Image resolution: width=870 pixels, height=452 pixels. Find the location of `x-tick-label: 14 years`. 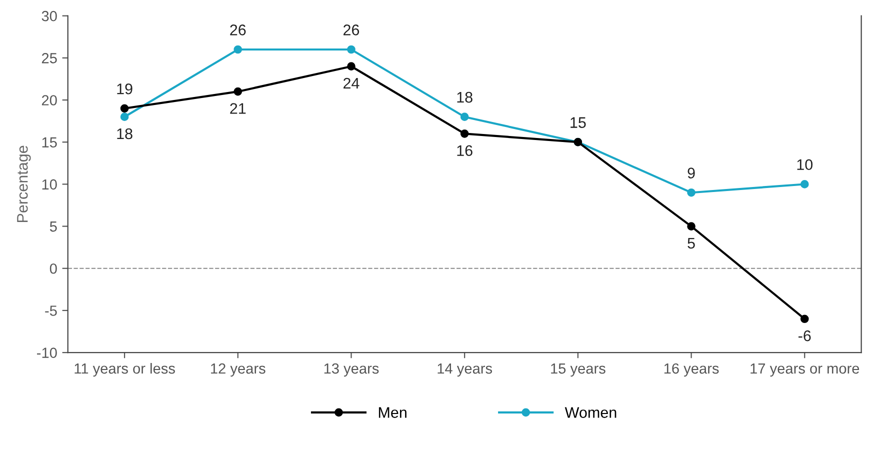

x-tick-label: 14 years is located at coordinates (465, 370).